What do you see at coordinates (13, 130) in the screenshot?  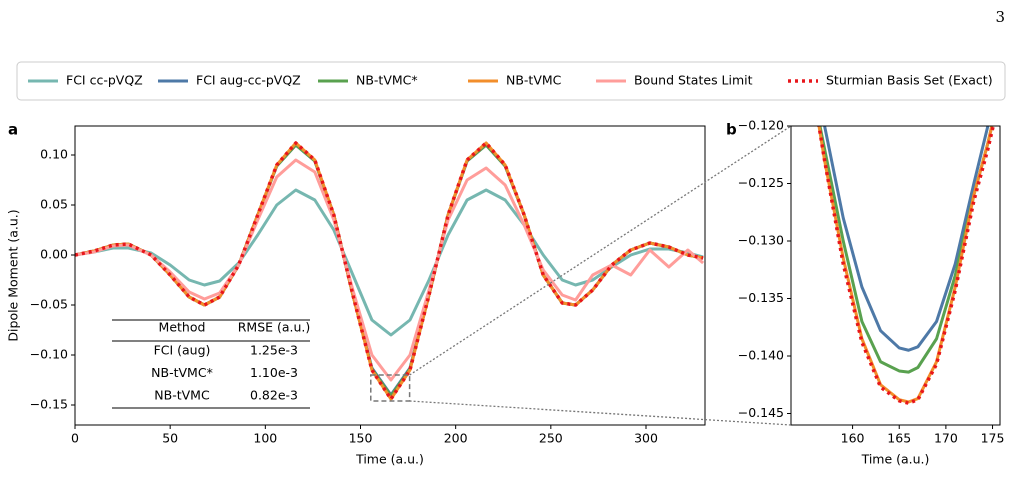 I see `panel-label: a` at bounding box center [13, 130].